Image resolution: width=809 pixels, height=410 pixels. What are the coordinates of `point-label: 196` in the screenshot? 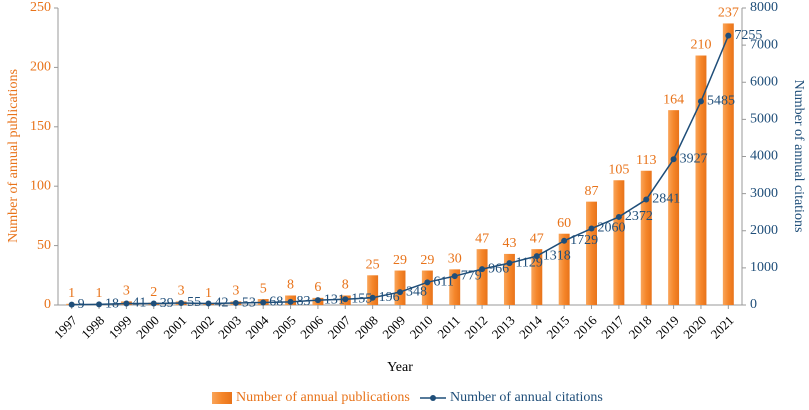 It's located at (389, 297).